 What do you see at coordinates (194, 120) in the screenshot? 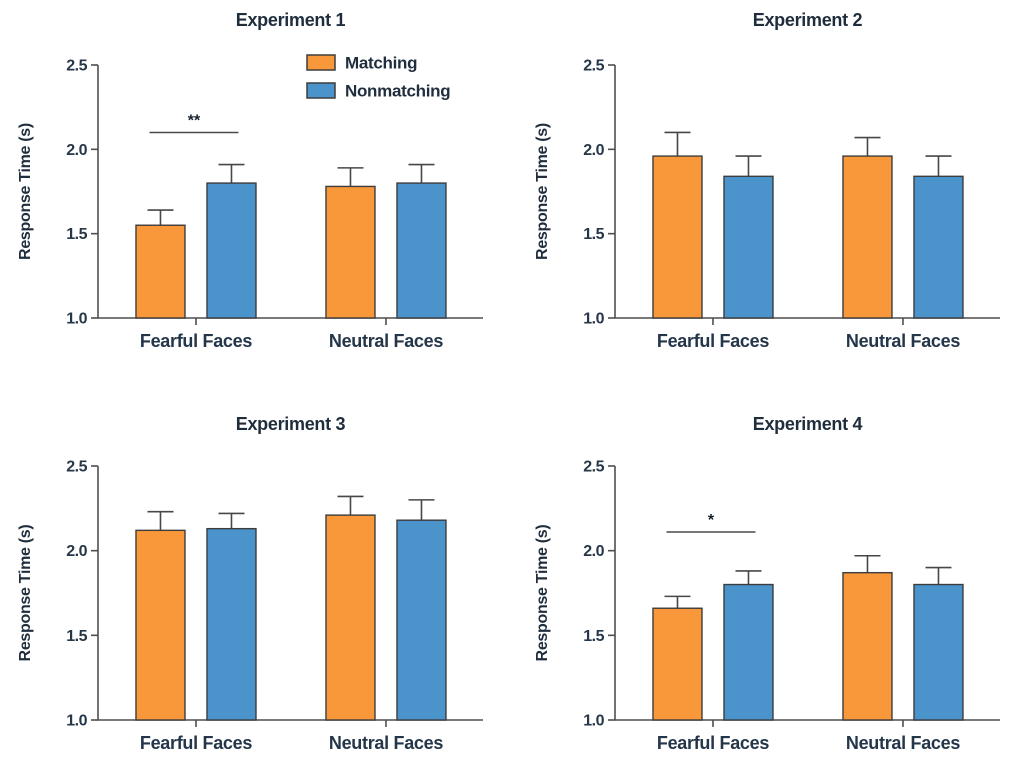
I see `significance-label: **` at bounding box center [194, 120].